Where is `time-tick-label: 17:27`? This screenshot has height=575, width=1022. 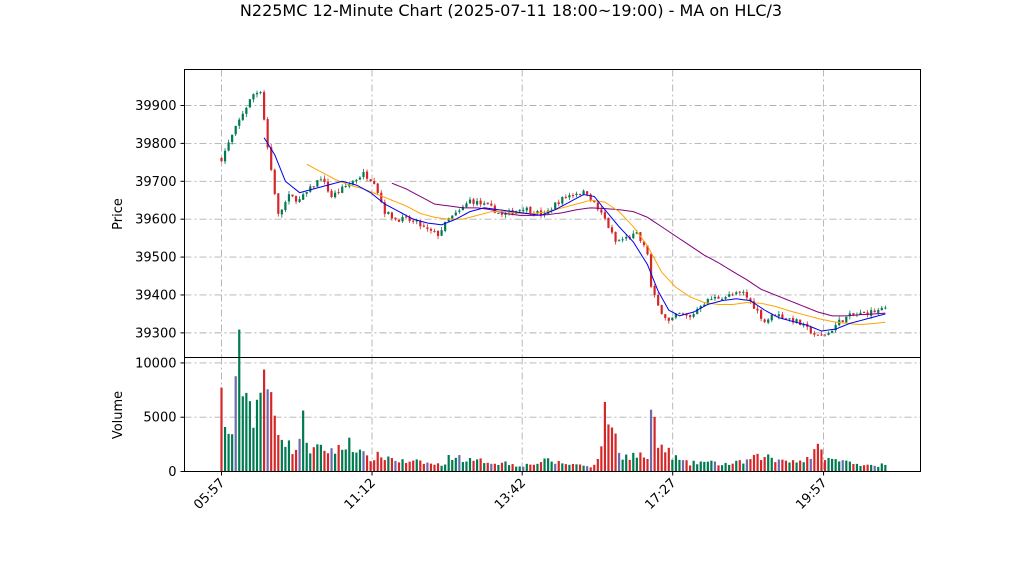 time-tick-label: 17:27 is located at coordinates (660, 494).